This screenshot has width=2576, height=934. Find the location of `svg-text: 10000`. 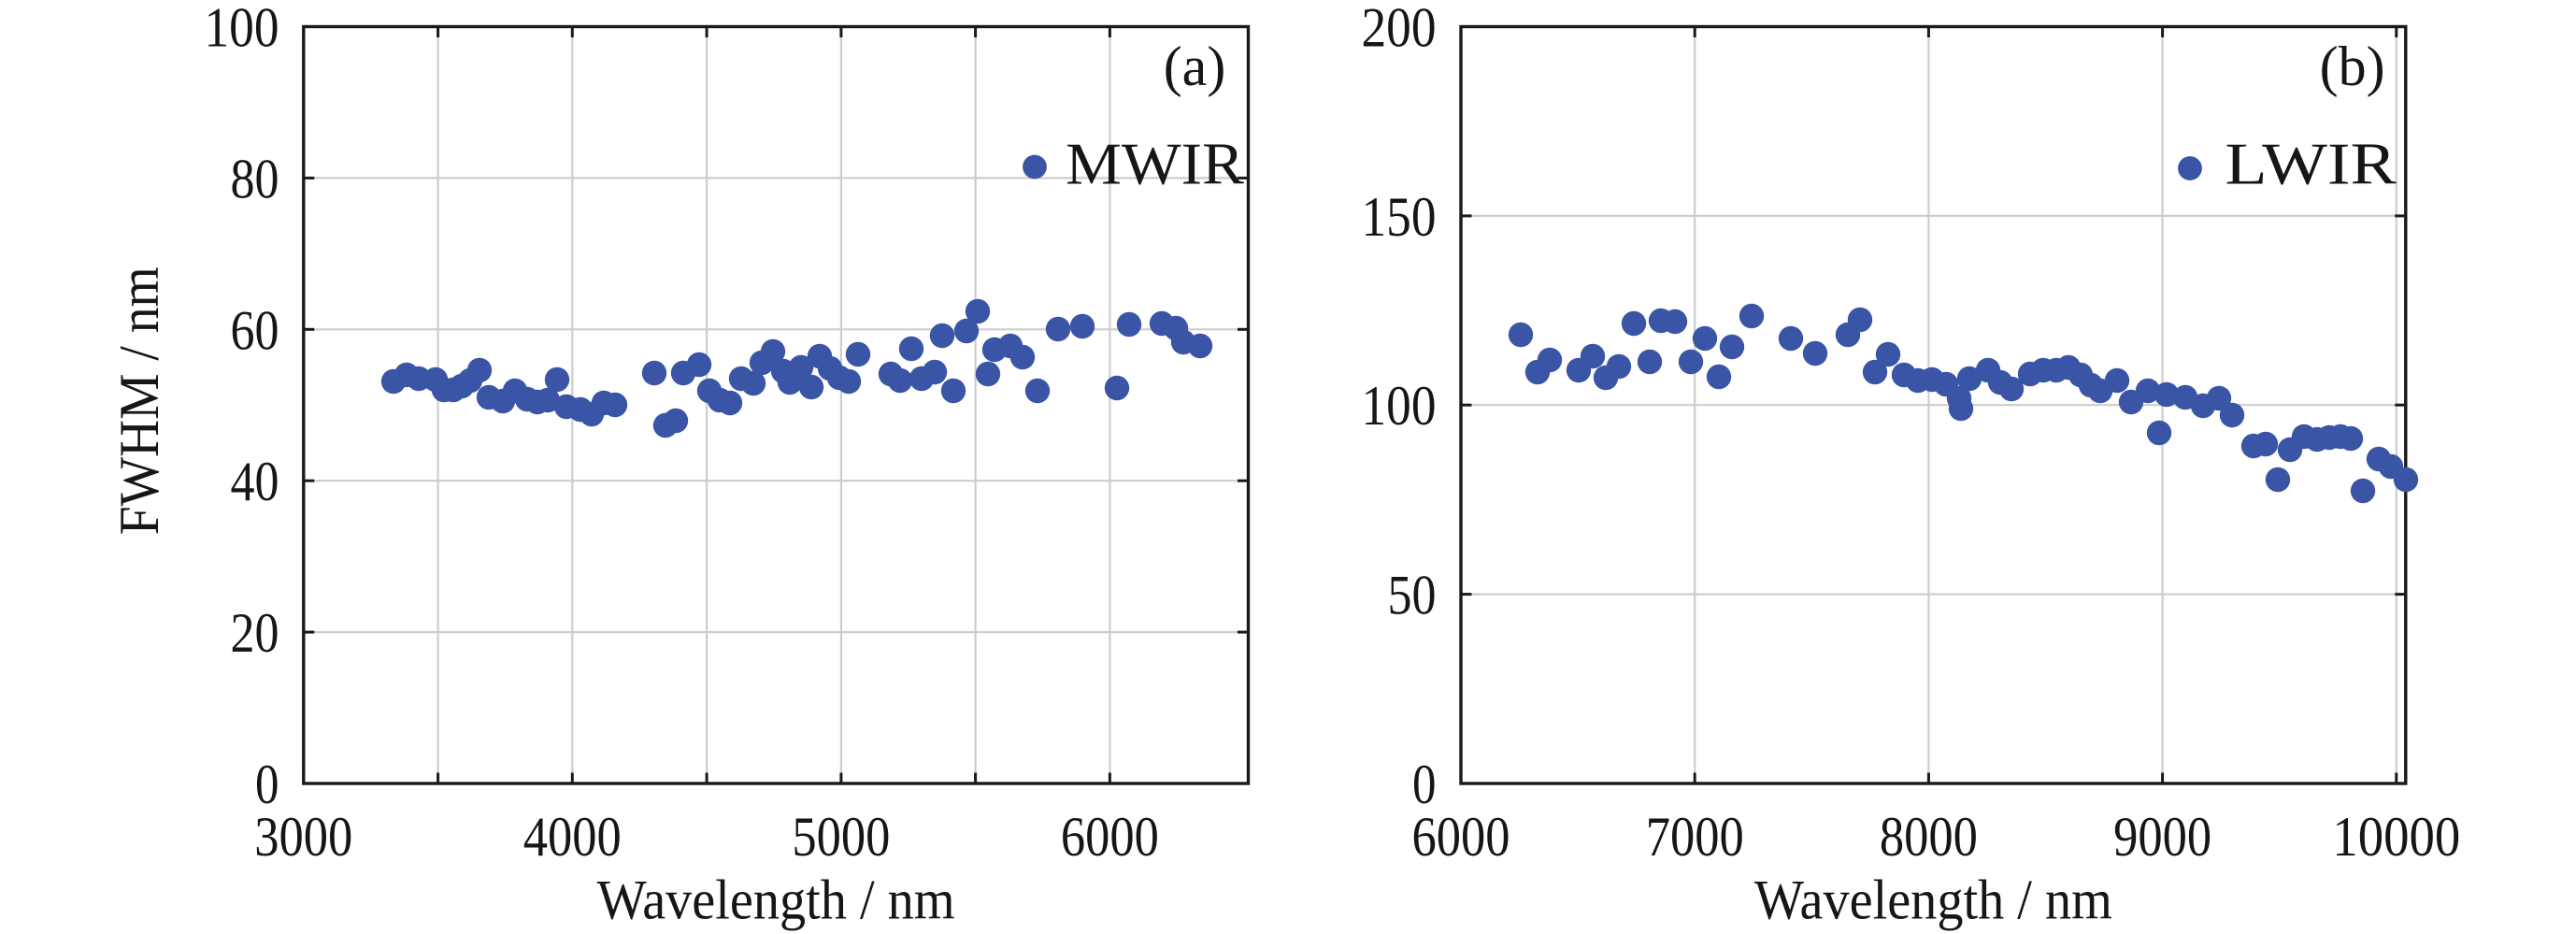

svg-text: 10000 is located at coordinates (2396, 837).